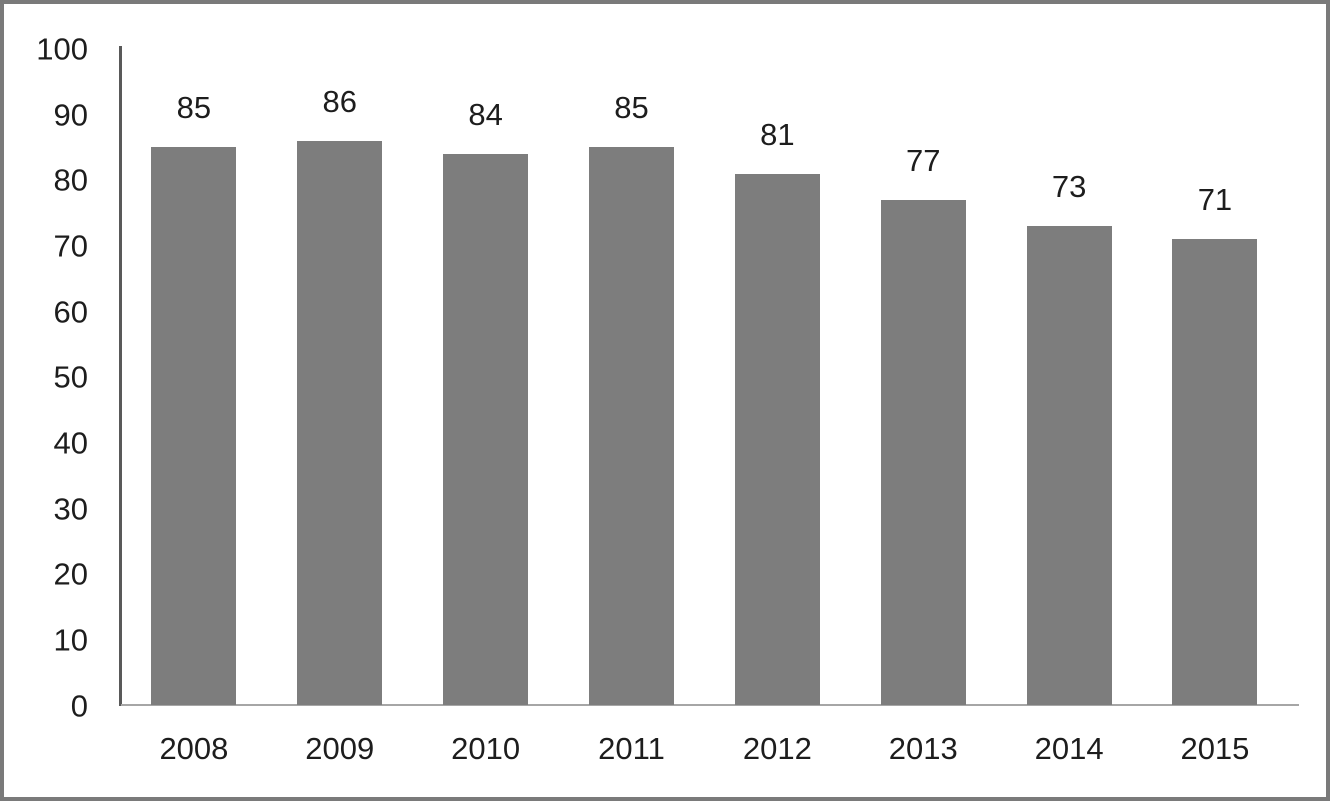  I want to click on y-axis-line, so click(120, 376).